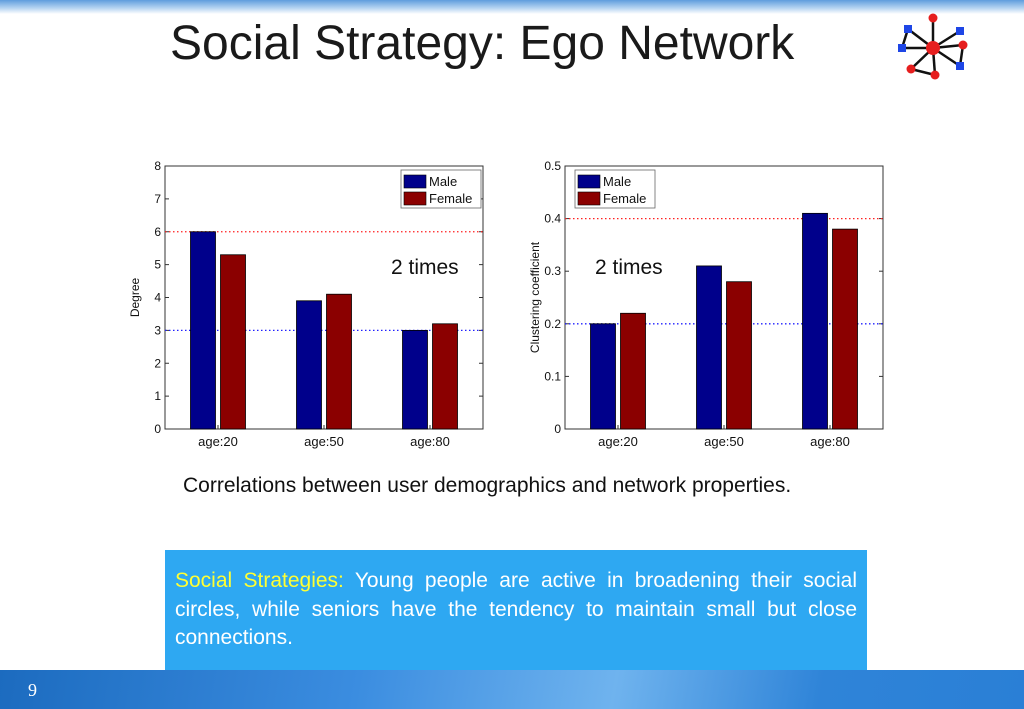 The width and height of the screenshot is (1024, 709). Describe the element at coordinates (135, 297) in the screenshot. I see `y-axis-label: Degree` at that location.